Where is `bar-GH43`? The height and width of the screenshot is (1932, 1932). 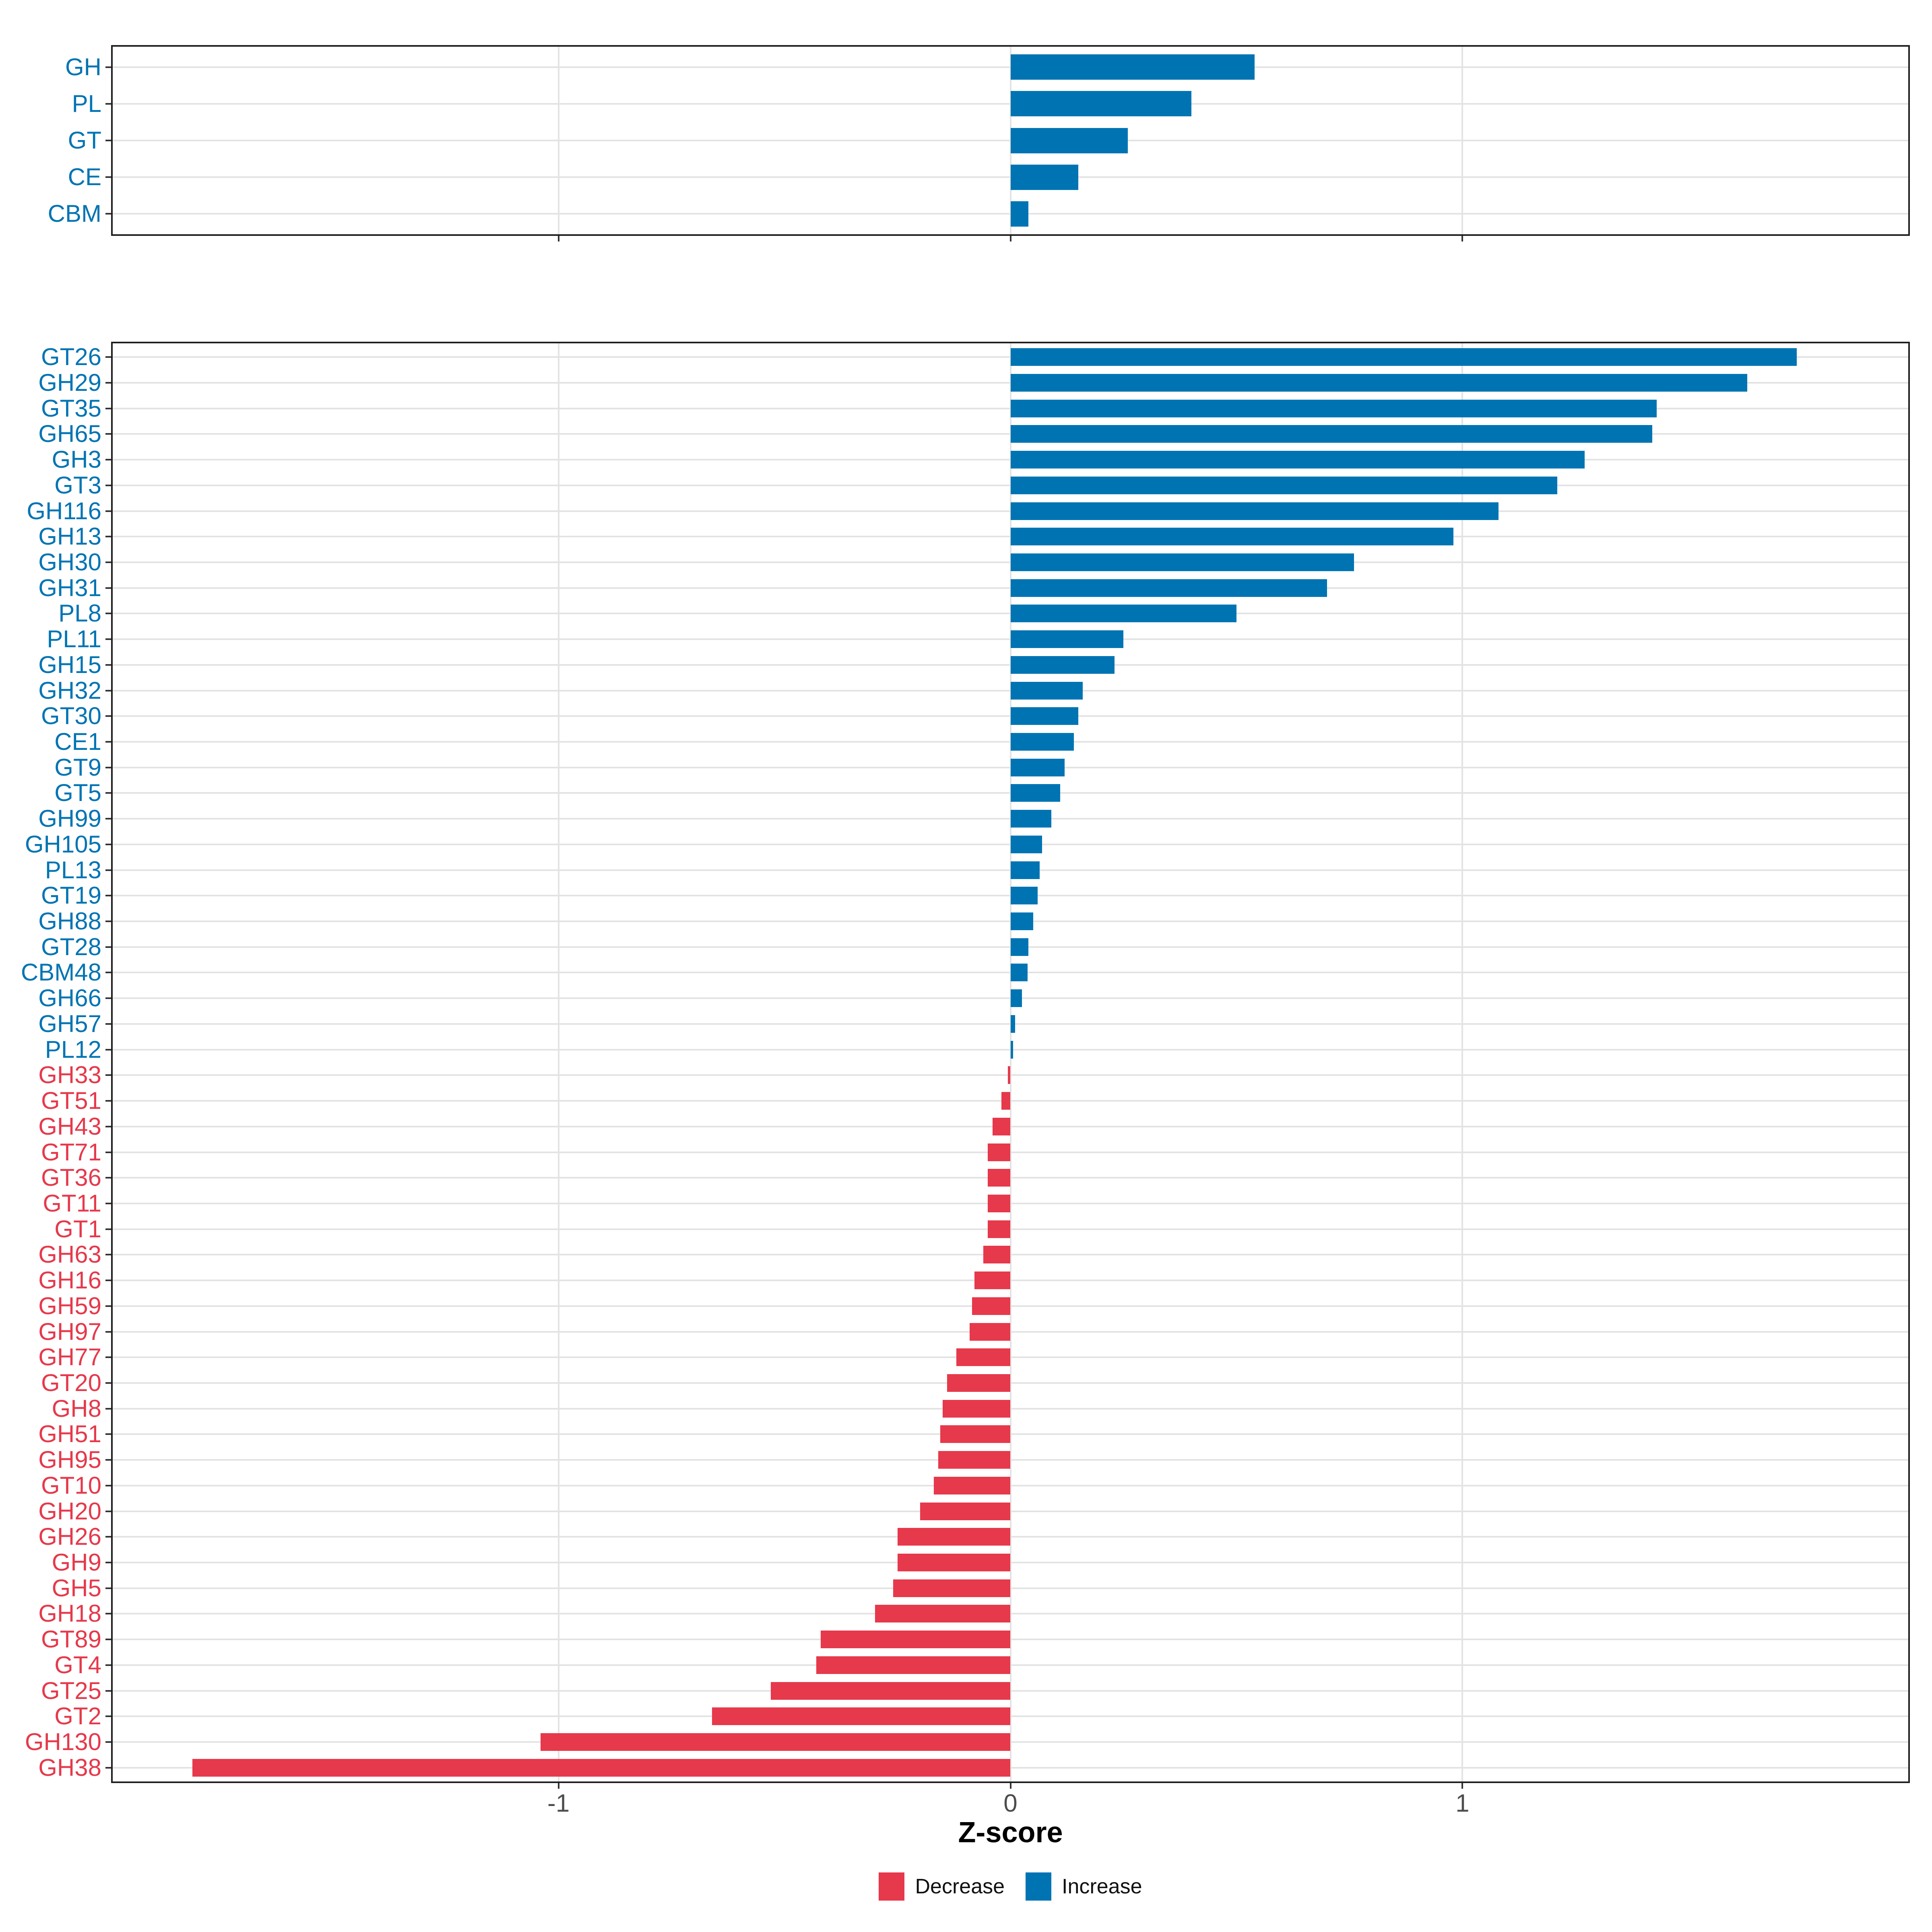 bar-GH43 is located at coordinates (1001, 1126).